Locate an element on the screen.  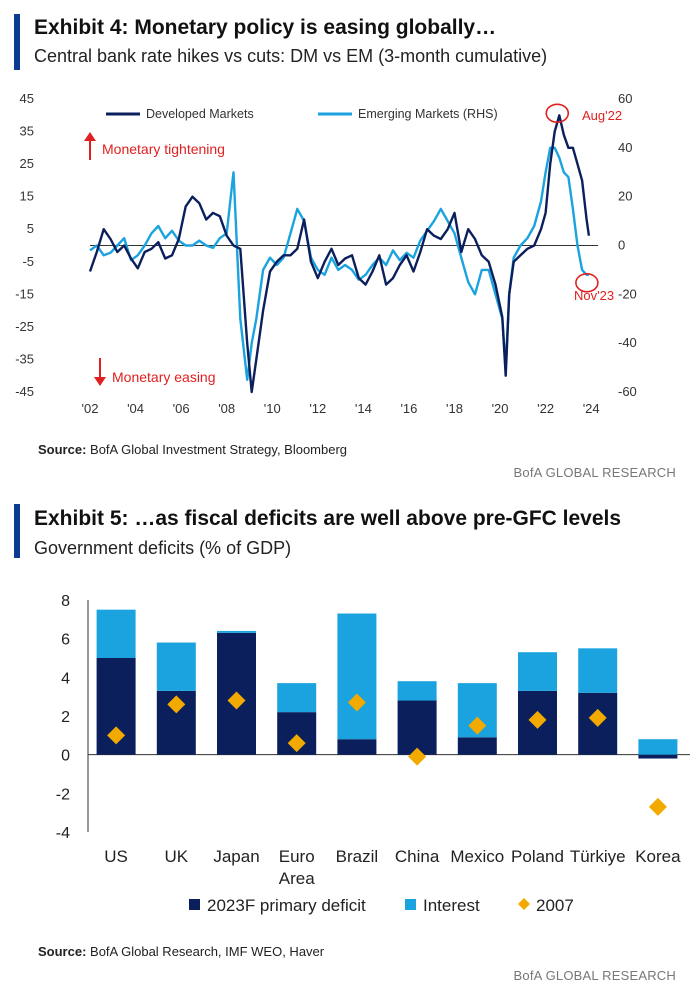
x-tick-label: '08 is located at coordinates (226, 408).